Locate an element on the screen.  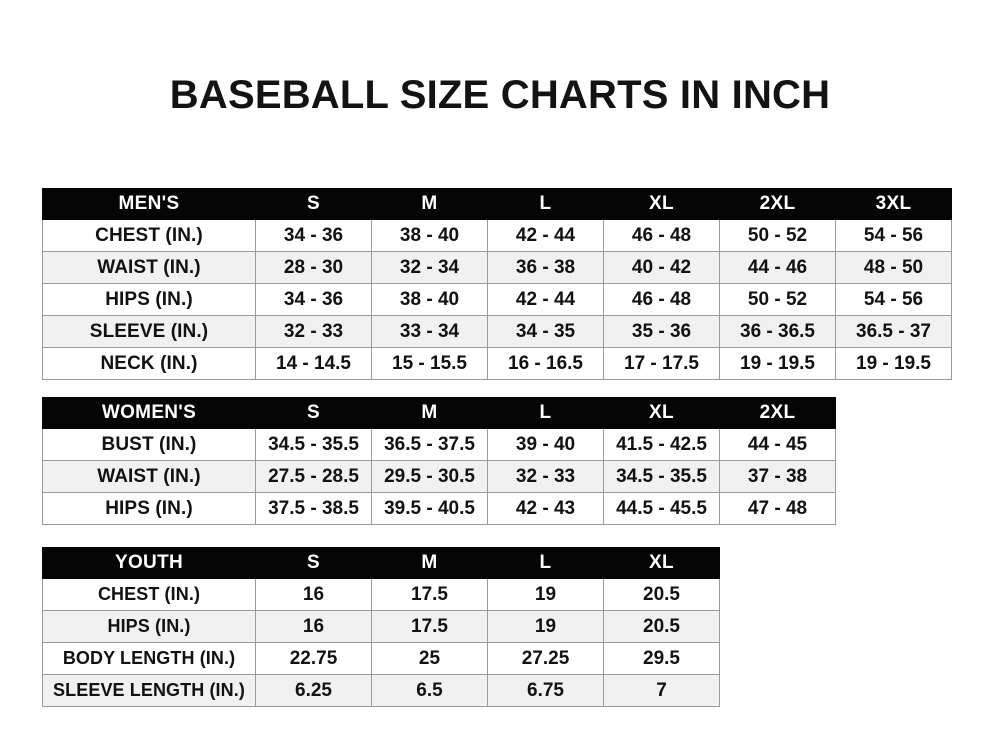
measurement-cell: 7 is located at coordinates (661, 690).